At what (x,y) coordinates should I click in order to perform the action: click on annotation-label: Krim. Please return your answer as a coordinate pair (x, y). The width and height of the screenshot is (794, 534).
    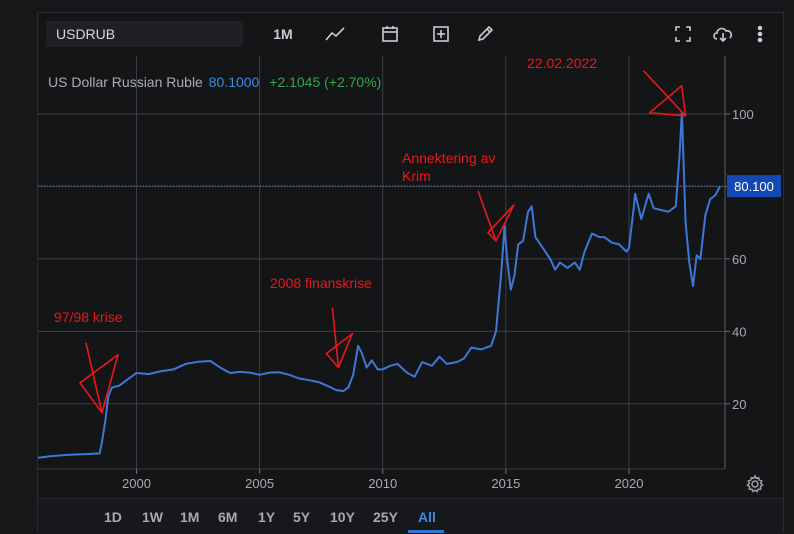
    Looking at the image, I should click on (416, 176).